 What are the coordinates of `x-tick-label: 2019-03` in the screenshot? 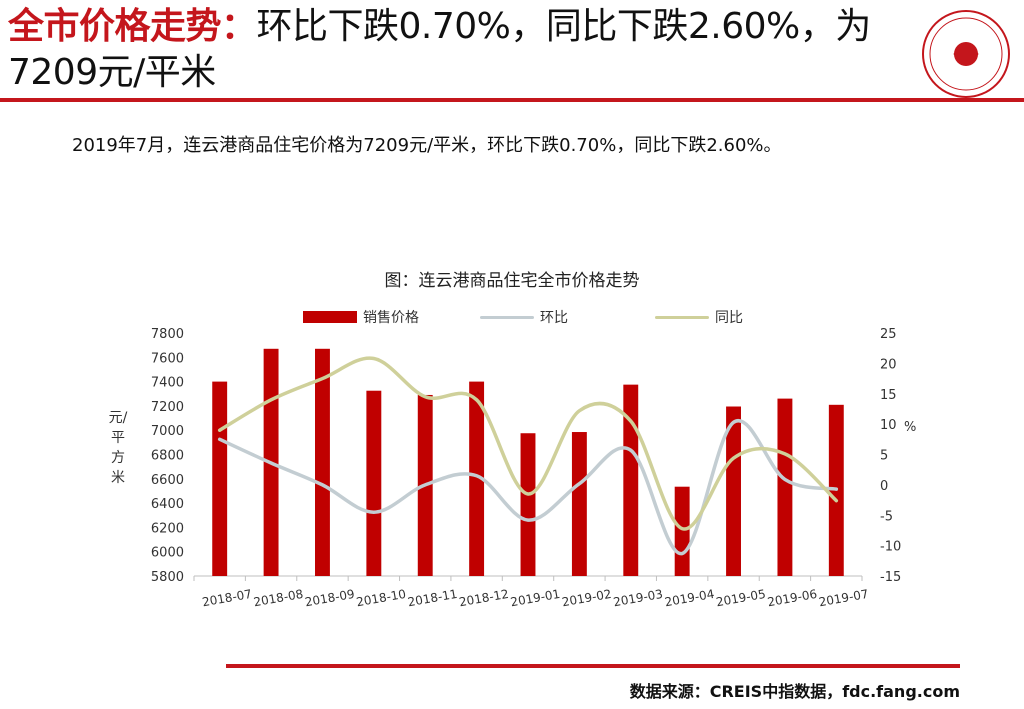 It's located at (638, 598).